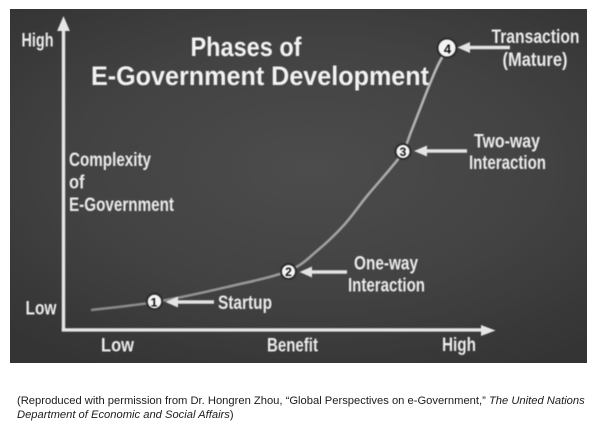 The image size is (600, 431). Describe the element at coordinates (110, 160) in the screenshot. I see `svg-text: Complexity` at that location.